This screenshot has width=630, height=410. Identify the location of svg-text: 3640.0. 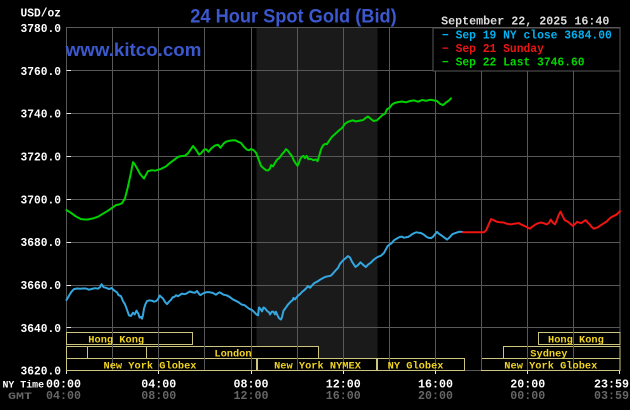
(41, 329).